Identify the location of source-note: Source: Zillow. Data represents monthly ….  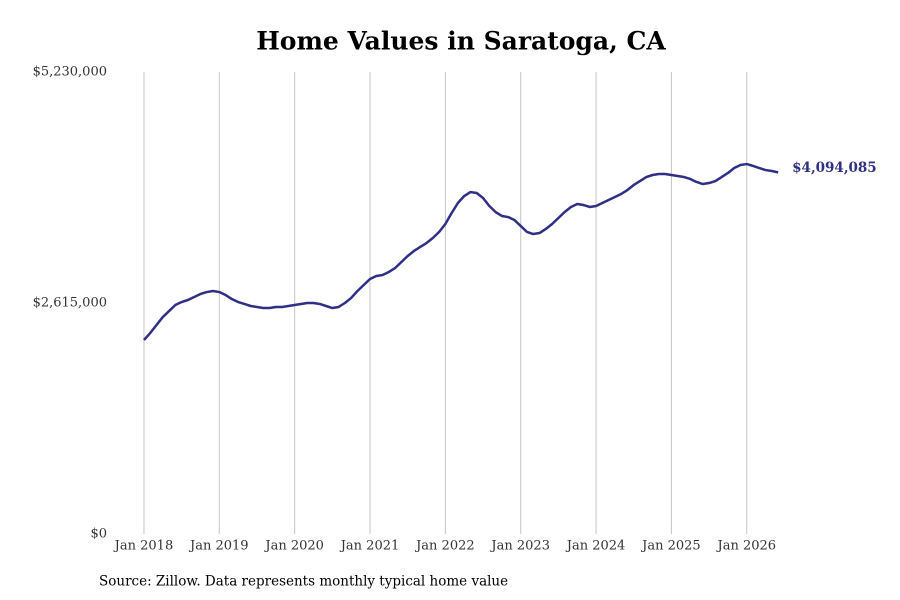
(303, 582).